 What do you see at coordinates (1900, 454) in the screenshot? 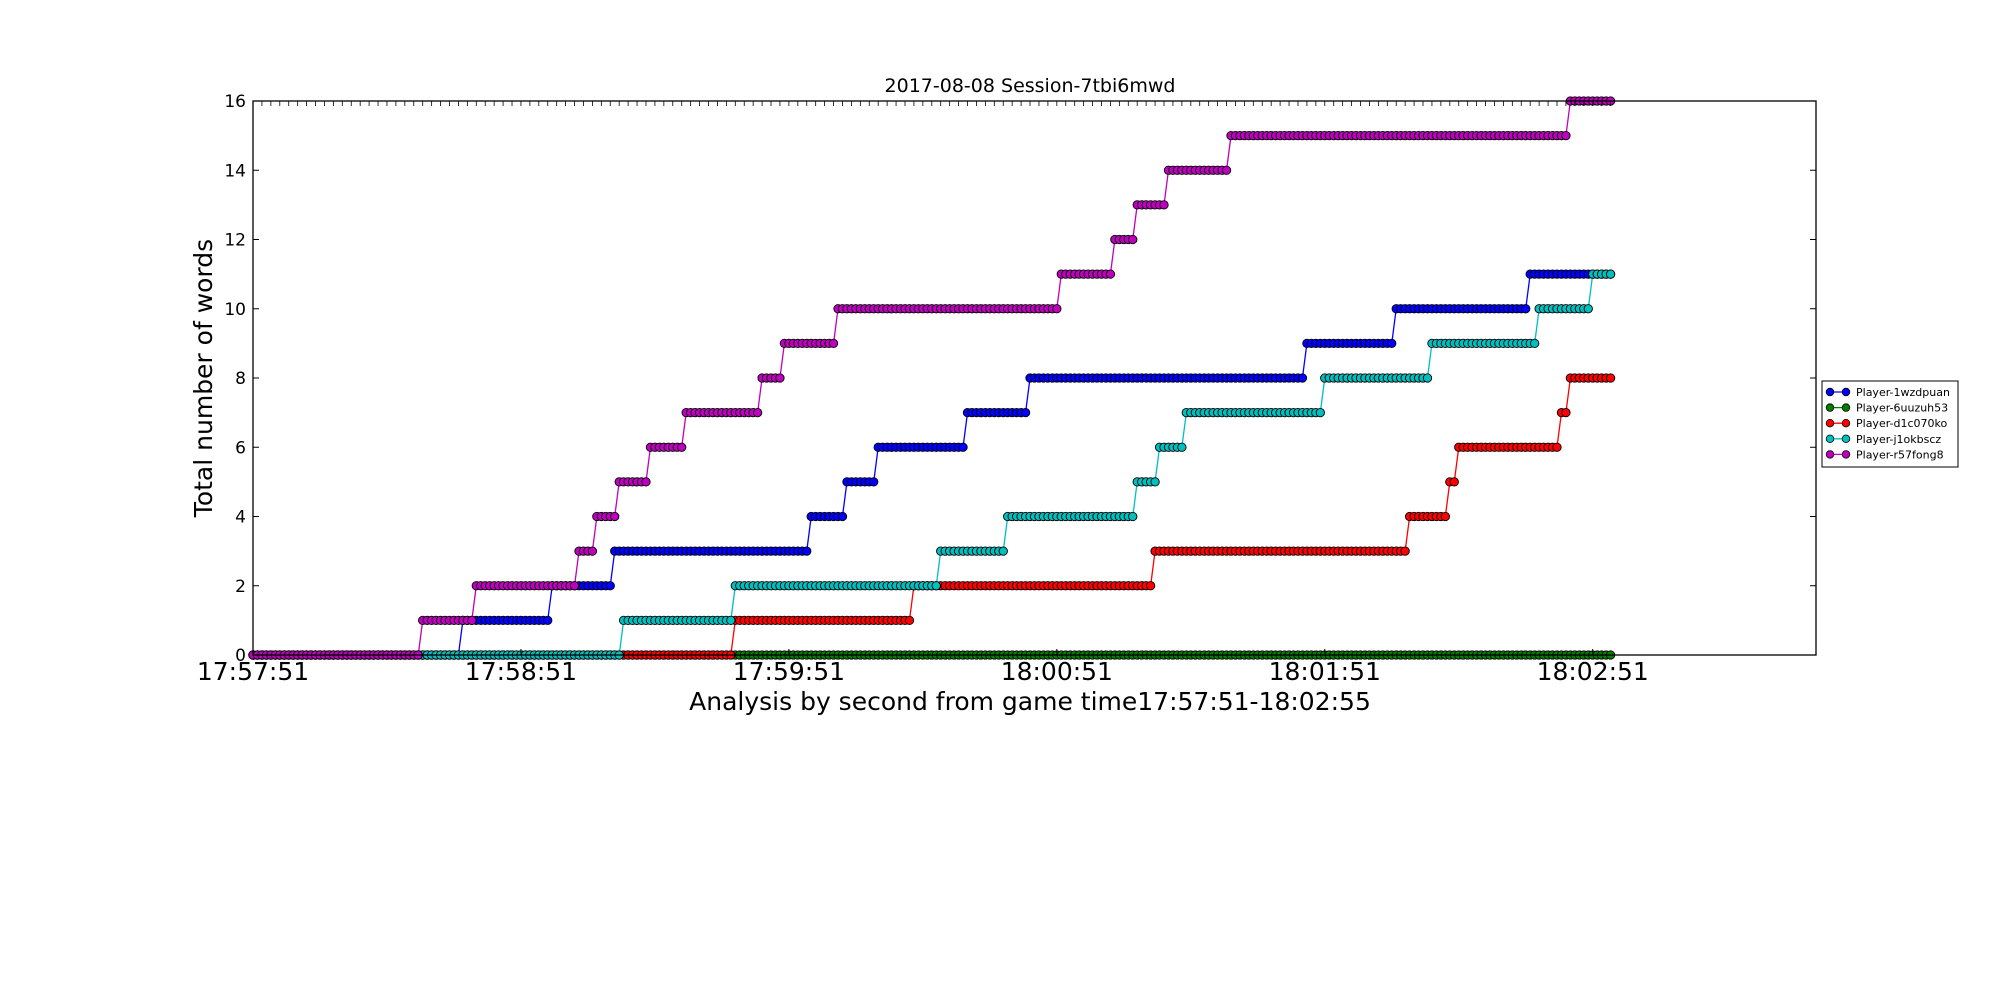
I see `legend-label: Player-r57fong8` at bounding box center [1900, 454].